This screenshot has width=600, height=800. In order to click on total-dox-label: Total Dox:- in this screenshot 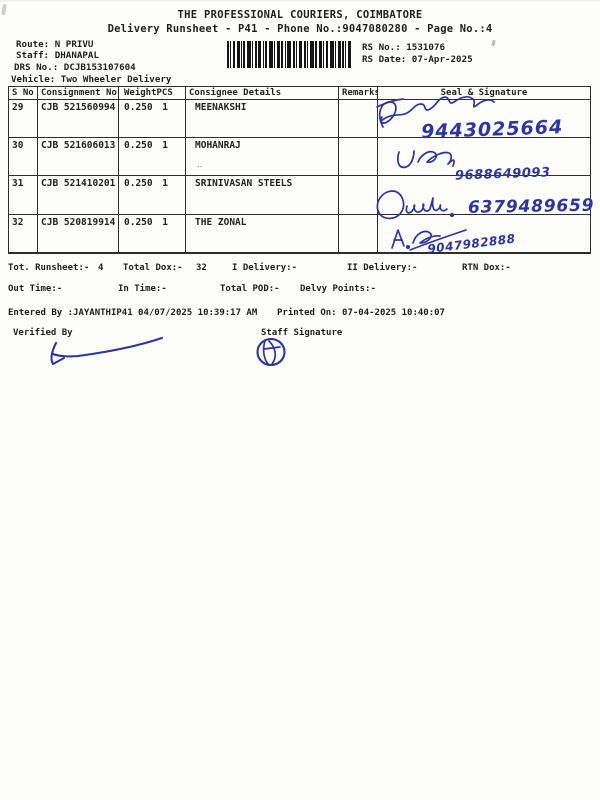, I will do `click(153, 268)`.